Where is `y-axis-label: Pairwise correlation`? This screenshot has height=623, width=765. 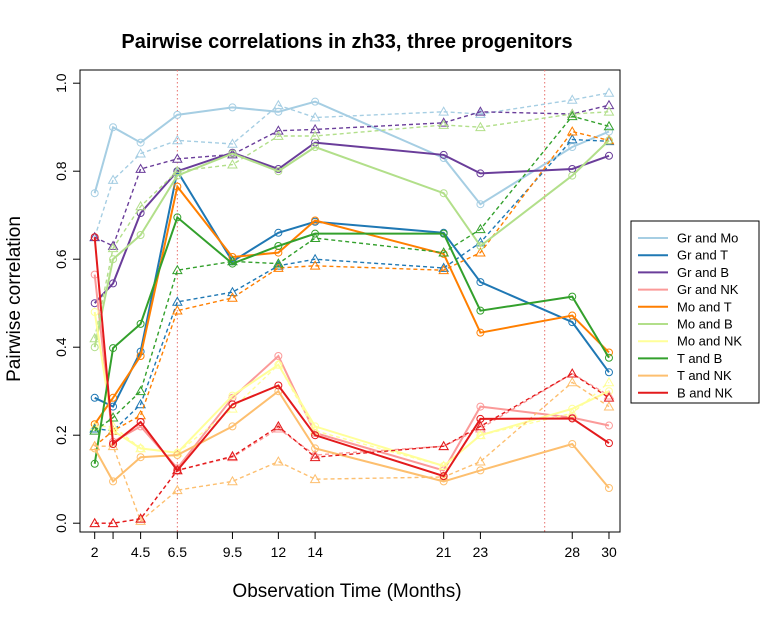
y-axis-label: Pairwise correlation is located at coordinates (14, 299).